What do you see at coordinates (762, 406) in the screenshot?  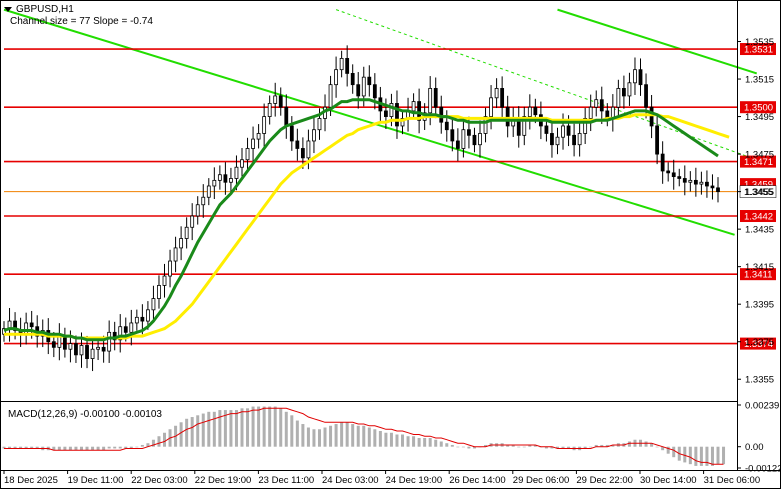 I see `macd-tick-label: 0.00239` at bounding box center [762, 406].